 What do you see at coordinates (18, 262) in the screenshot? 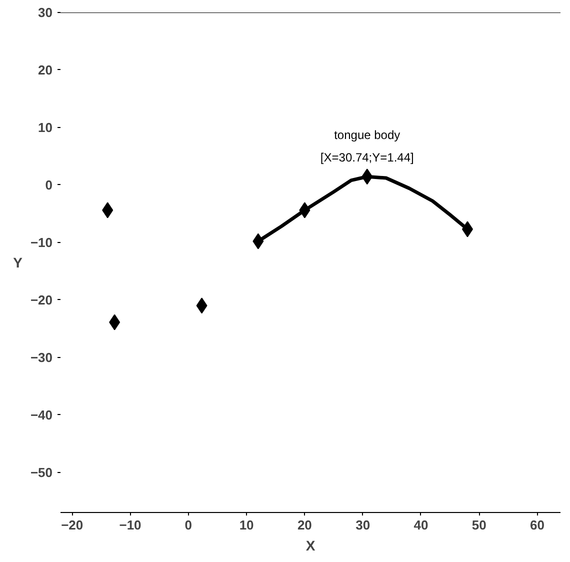
I see `y-axis-title: Y` at bounding box center [18, 262].